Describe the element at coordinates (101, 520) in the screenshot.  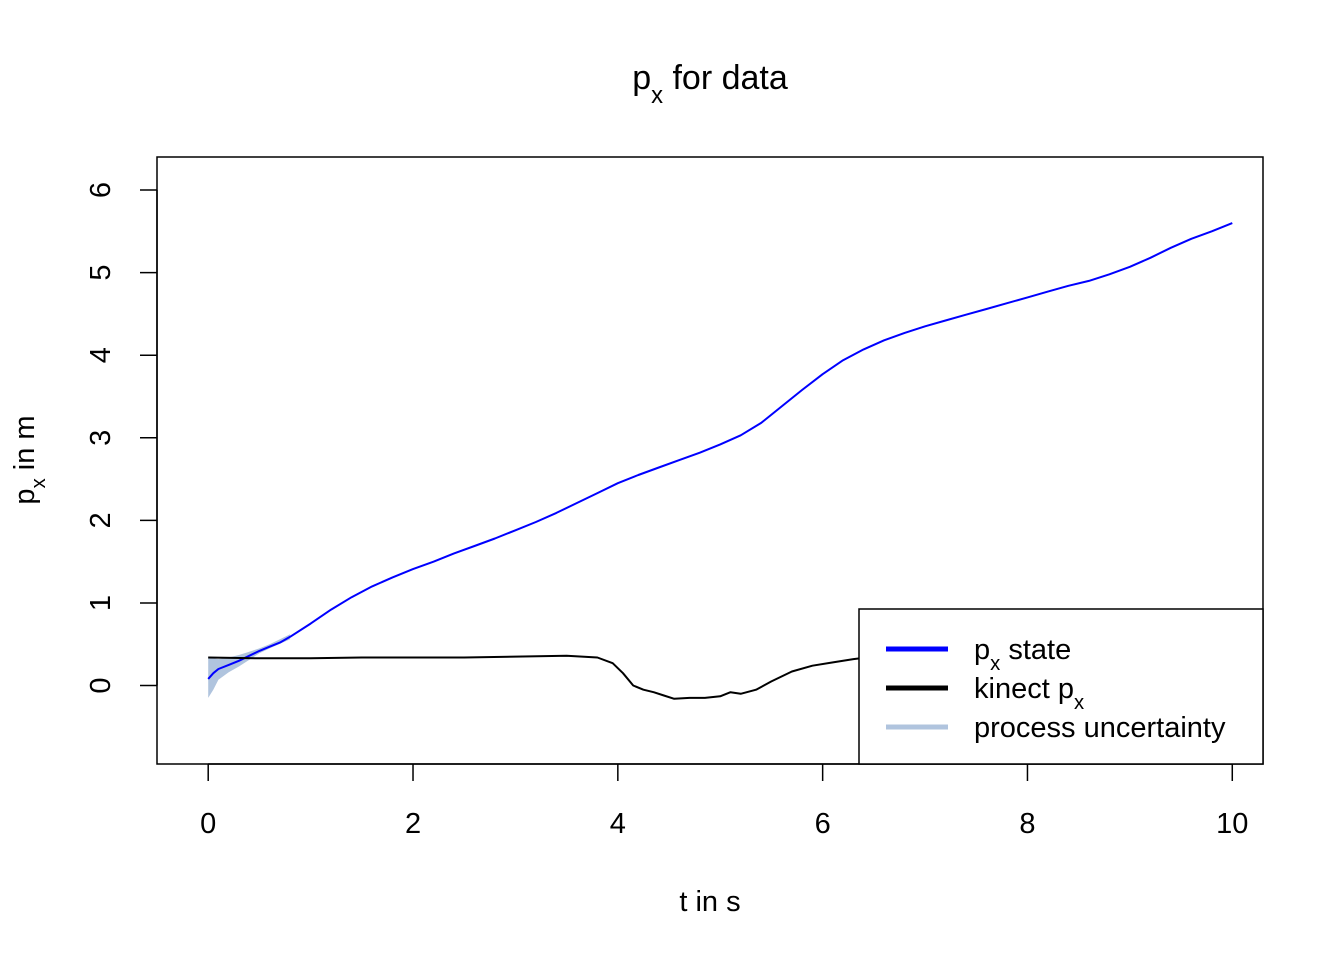
I see `y-tick-label: 2` at that location.